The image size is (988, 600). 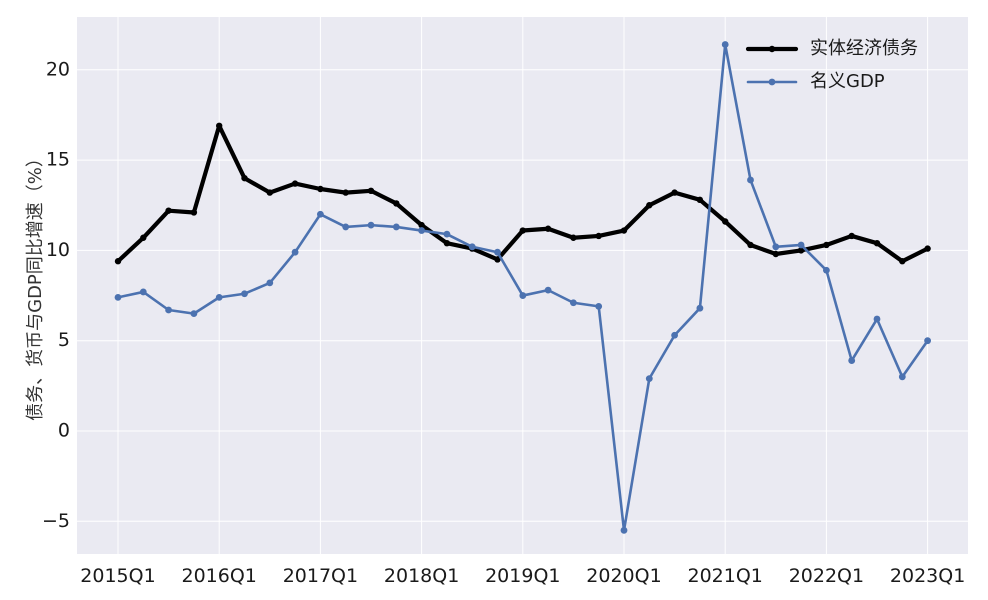 I want to click on y-tick-label: 15, so click(x=58, y=160).